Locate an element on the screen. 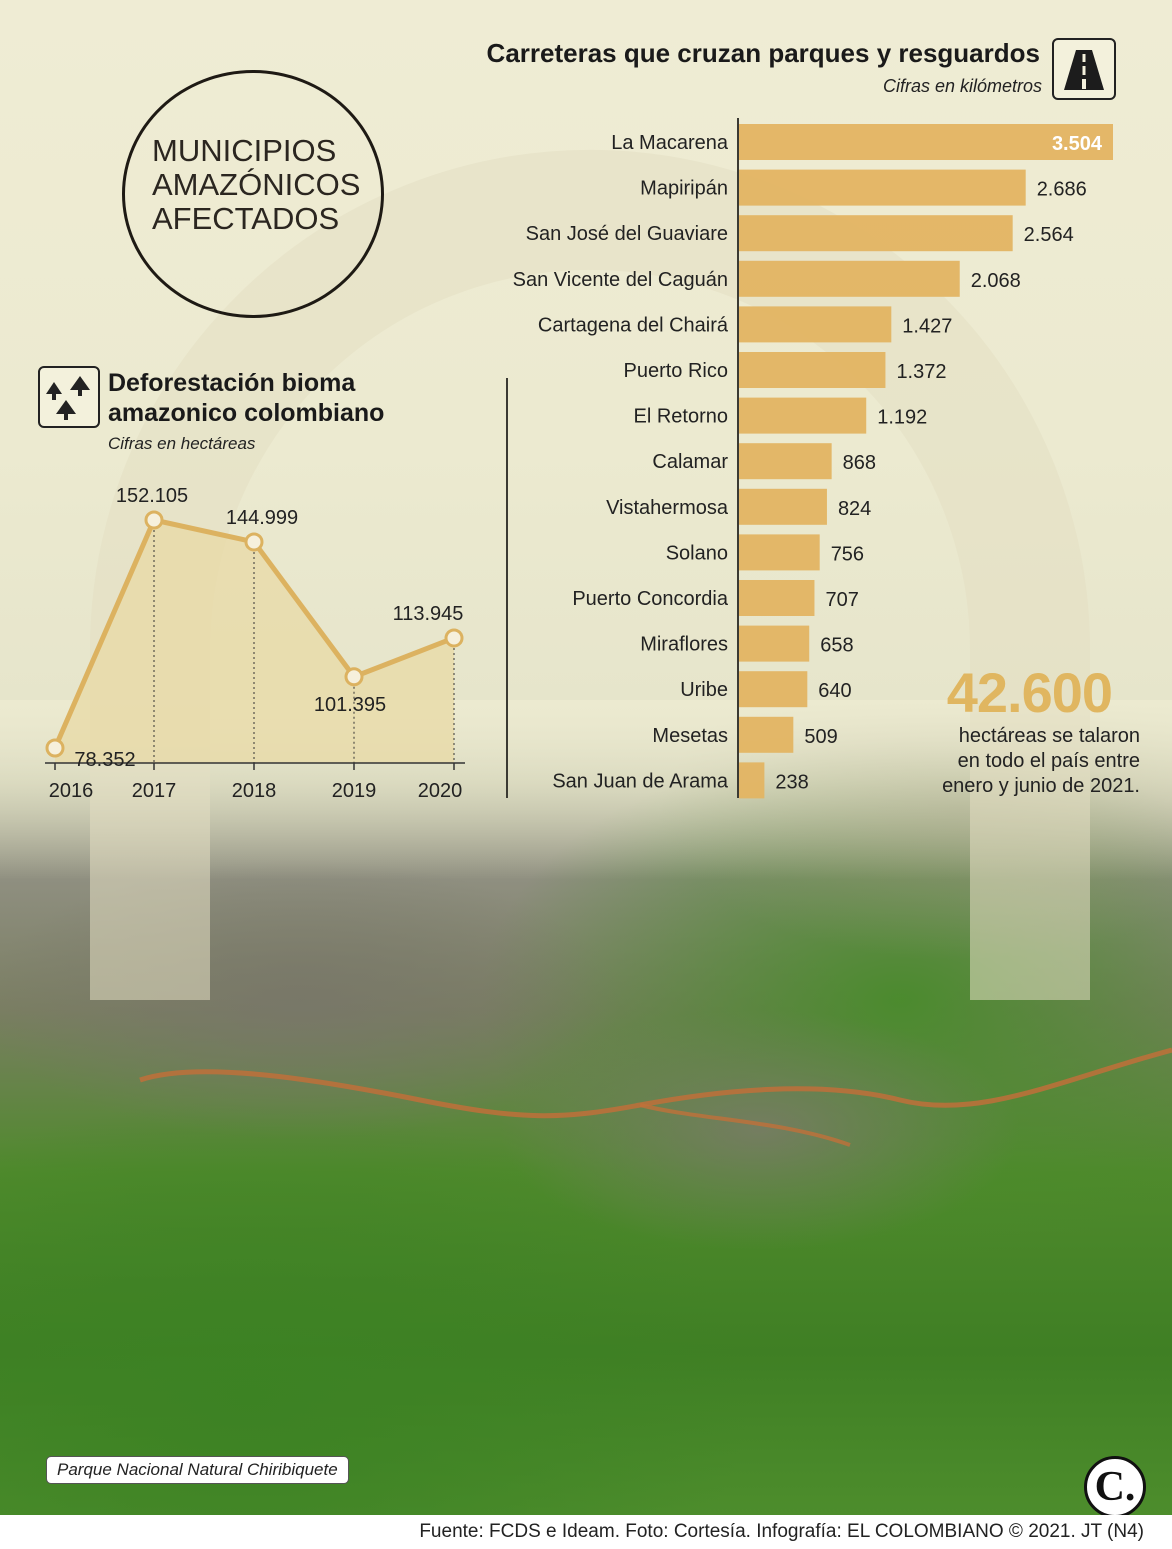 The image size is (1172, 1549). highlight-line-1: hectáreas se talaron is located at coordinates (1049, 736).